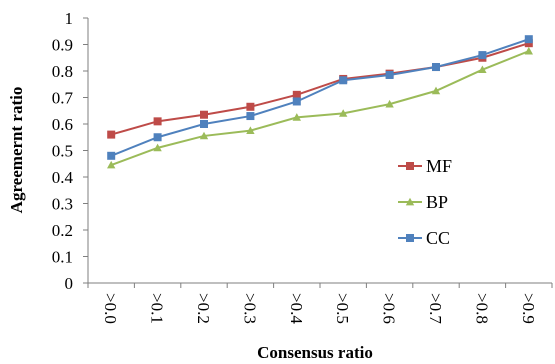 The height and width of the screenshot is (364, 555). I want to click on y-tick-label: 0.6, so click(62, 124).